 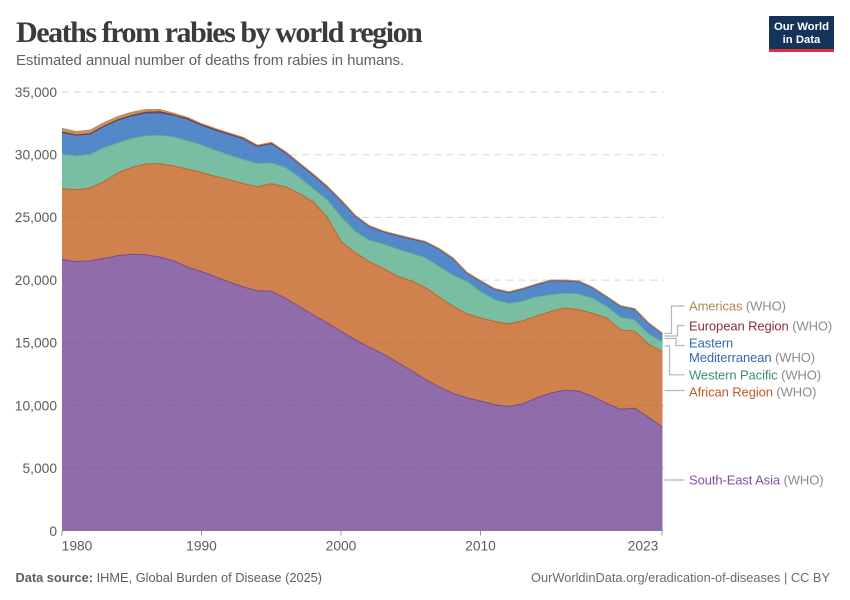 I want to click on svg-text: Americas (WHO), so click(x=737, y=306).